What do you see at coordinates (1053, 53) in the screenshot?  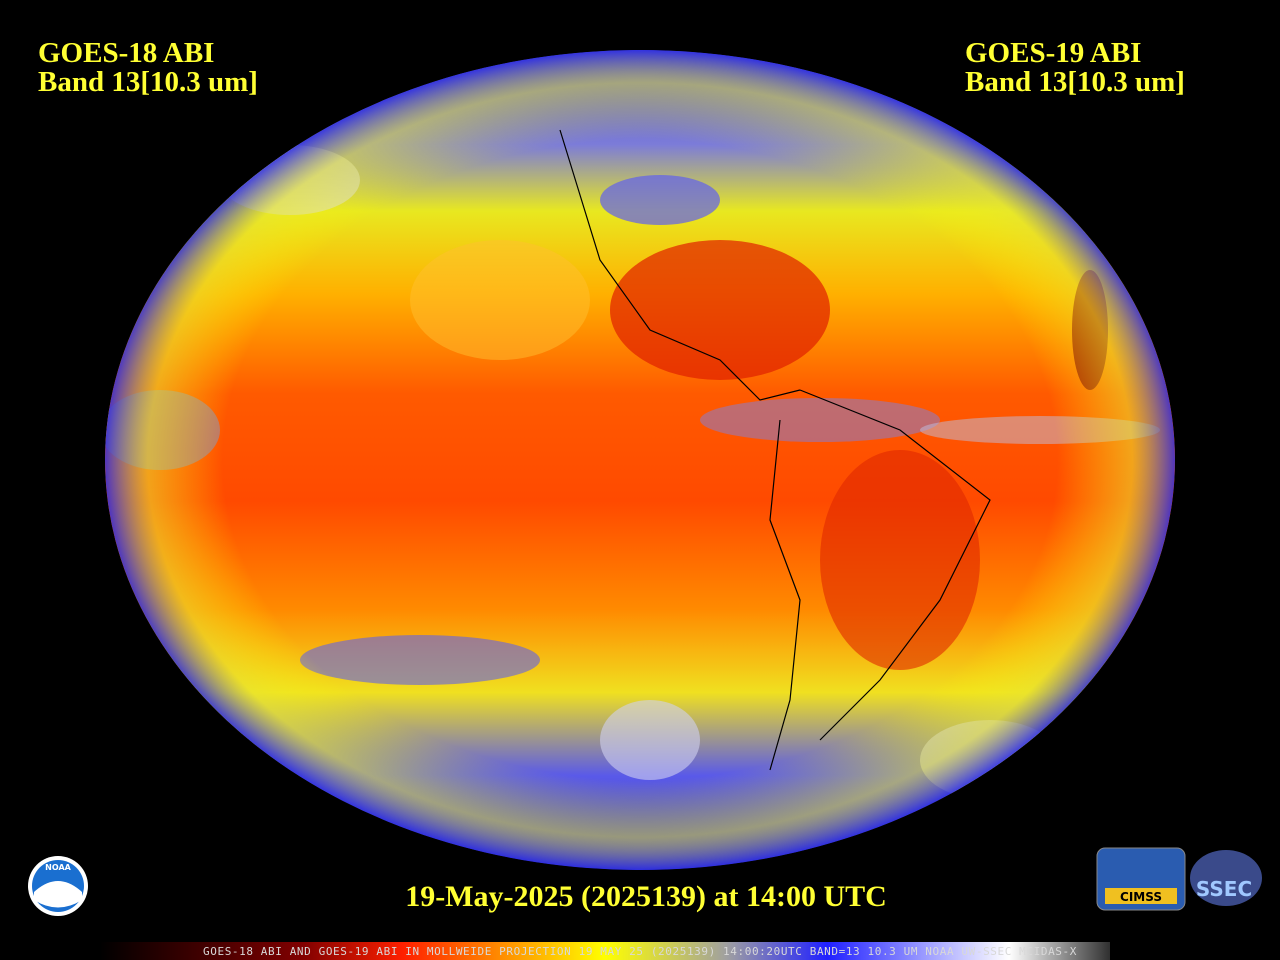 I see `right-satellite: GOES-19 ABI` at bounding box center [1053, 53].